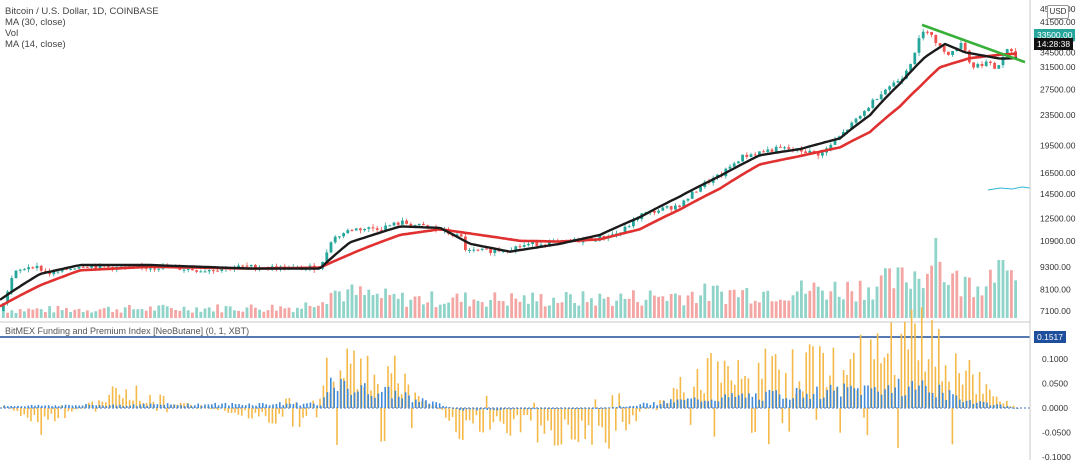 This screenshot has height=460, width=1080. I want to click on trendline, so click(973, 43).